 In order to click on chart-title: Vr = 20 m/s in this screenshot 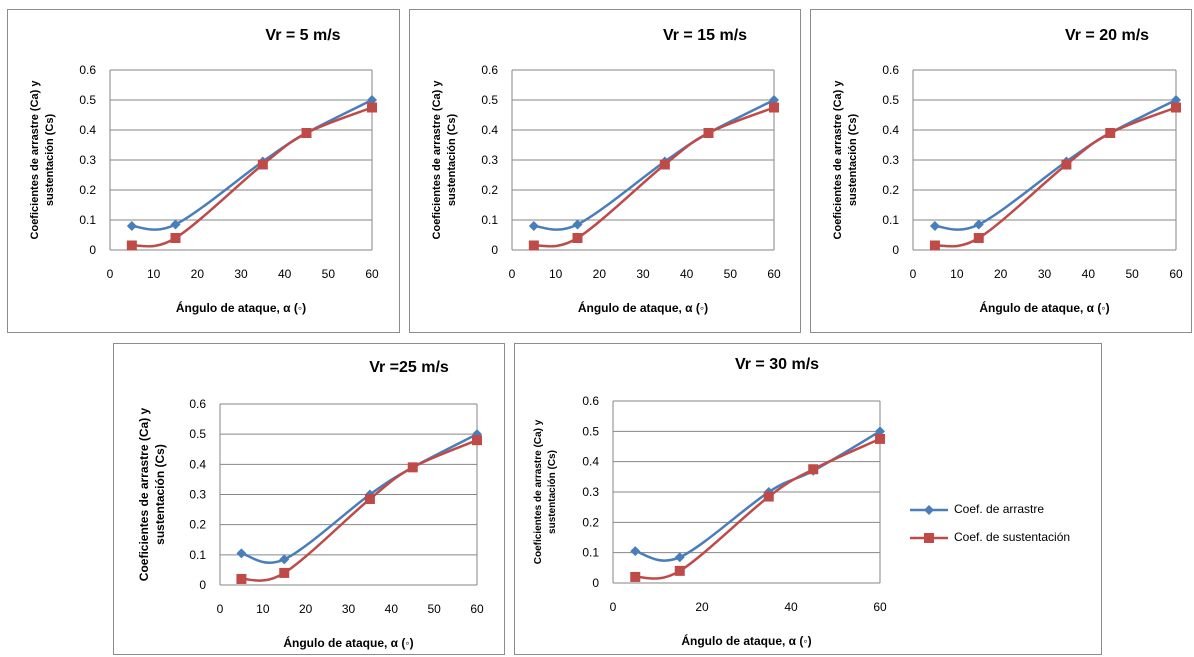, I will do `click(1107, 35)`.